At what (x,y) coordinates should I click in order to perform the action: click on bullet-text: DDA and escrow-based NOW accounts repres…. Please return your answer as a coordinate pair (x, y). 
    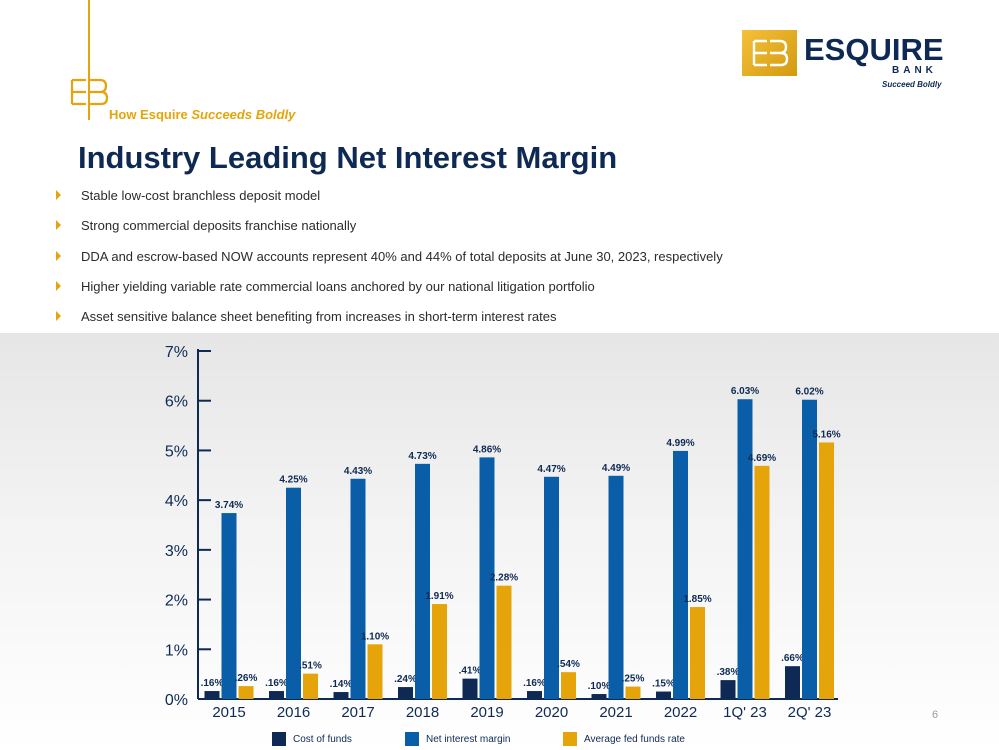
    Looking at the image, I should click on (402, 256).